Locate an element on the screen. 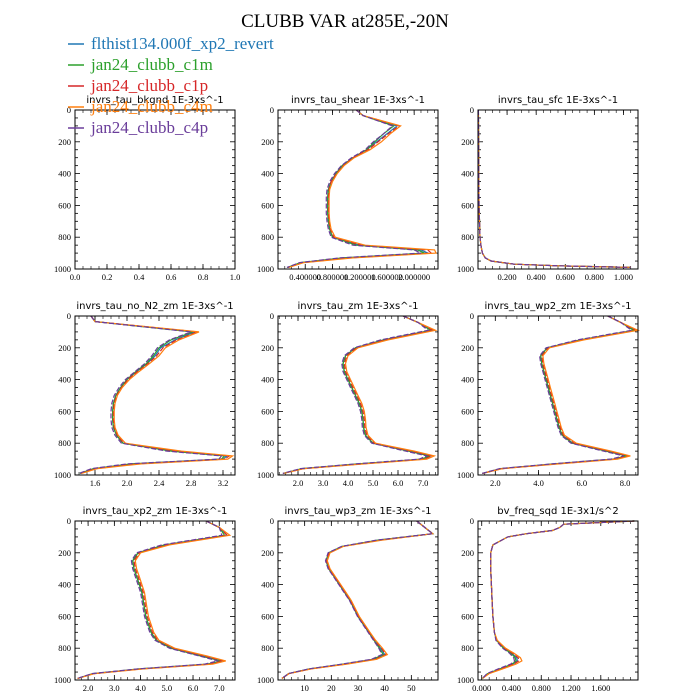 This screenshot has width=700, height=700. x-tick-label: 0.2 is located at coordinates (107, 277).